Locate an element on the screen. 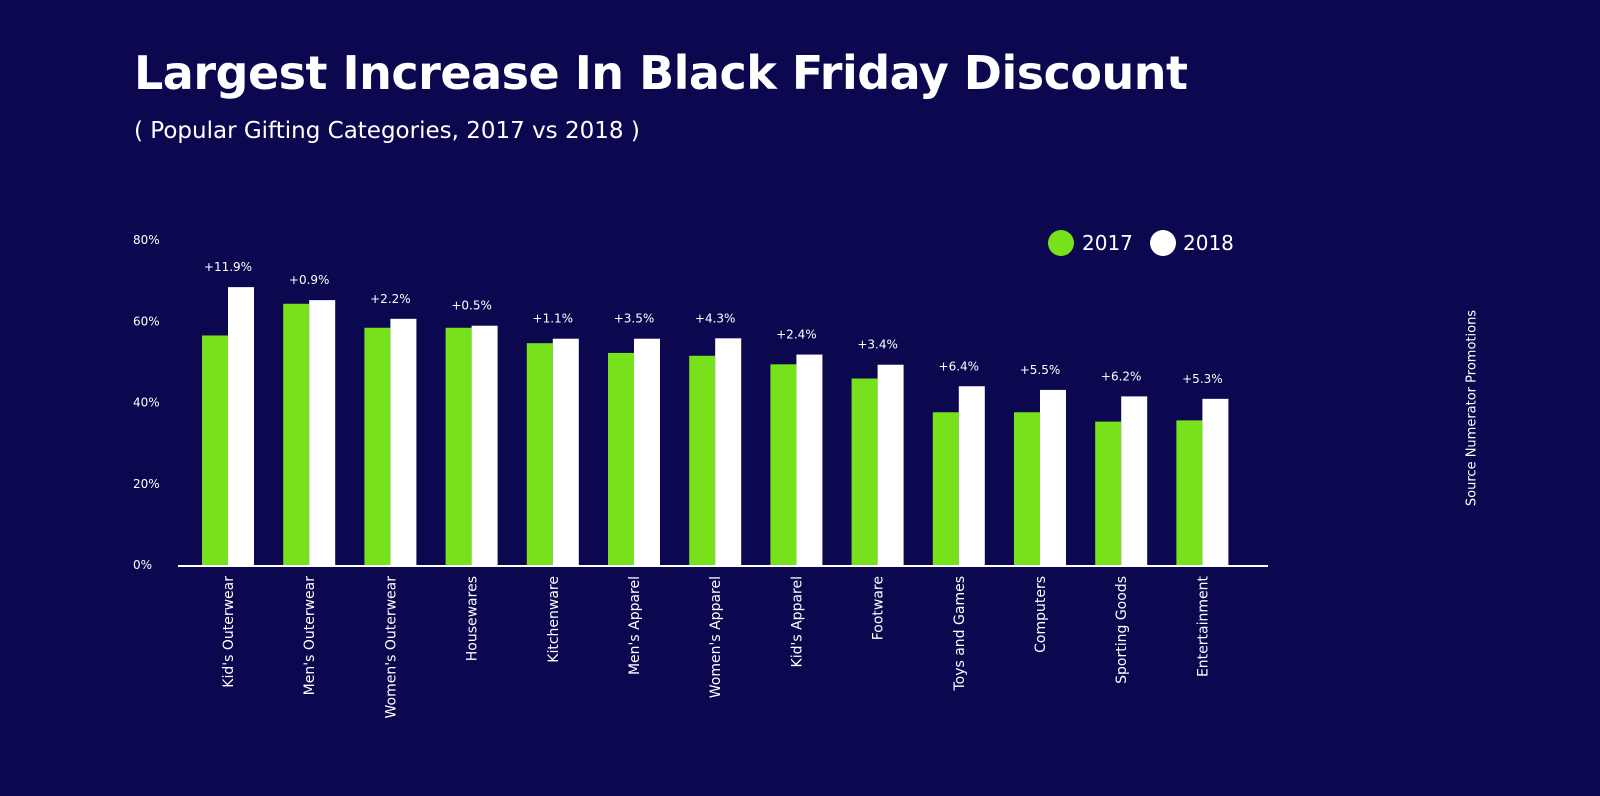 This screenshot has height=796, width=1600. x-tick-label: Kid's Apparel is located at coordinates (797, 621).